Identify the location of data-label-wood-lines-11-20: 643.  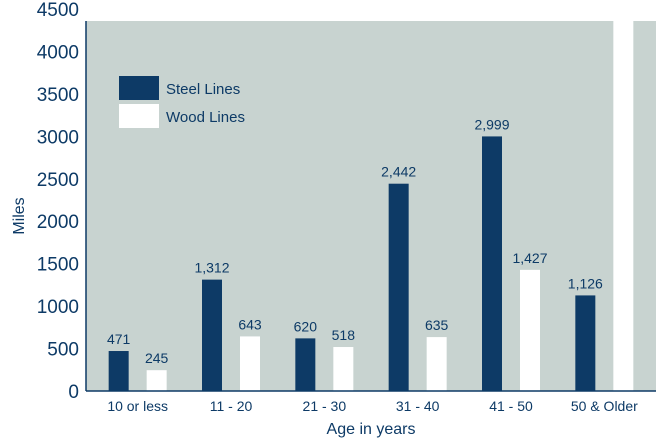
(250, 324).